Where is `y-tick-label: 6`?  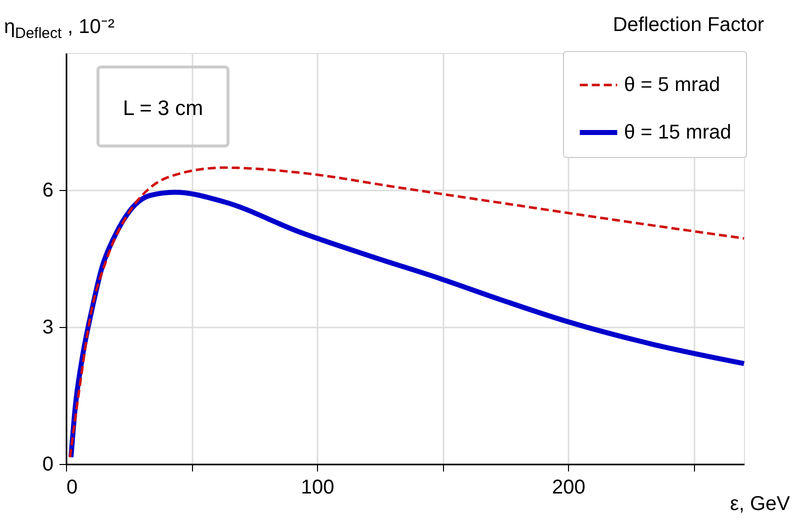 y-tick-label: 6 is located at coordinates (48, 191).